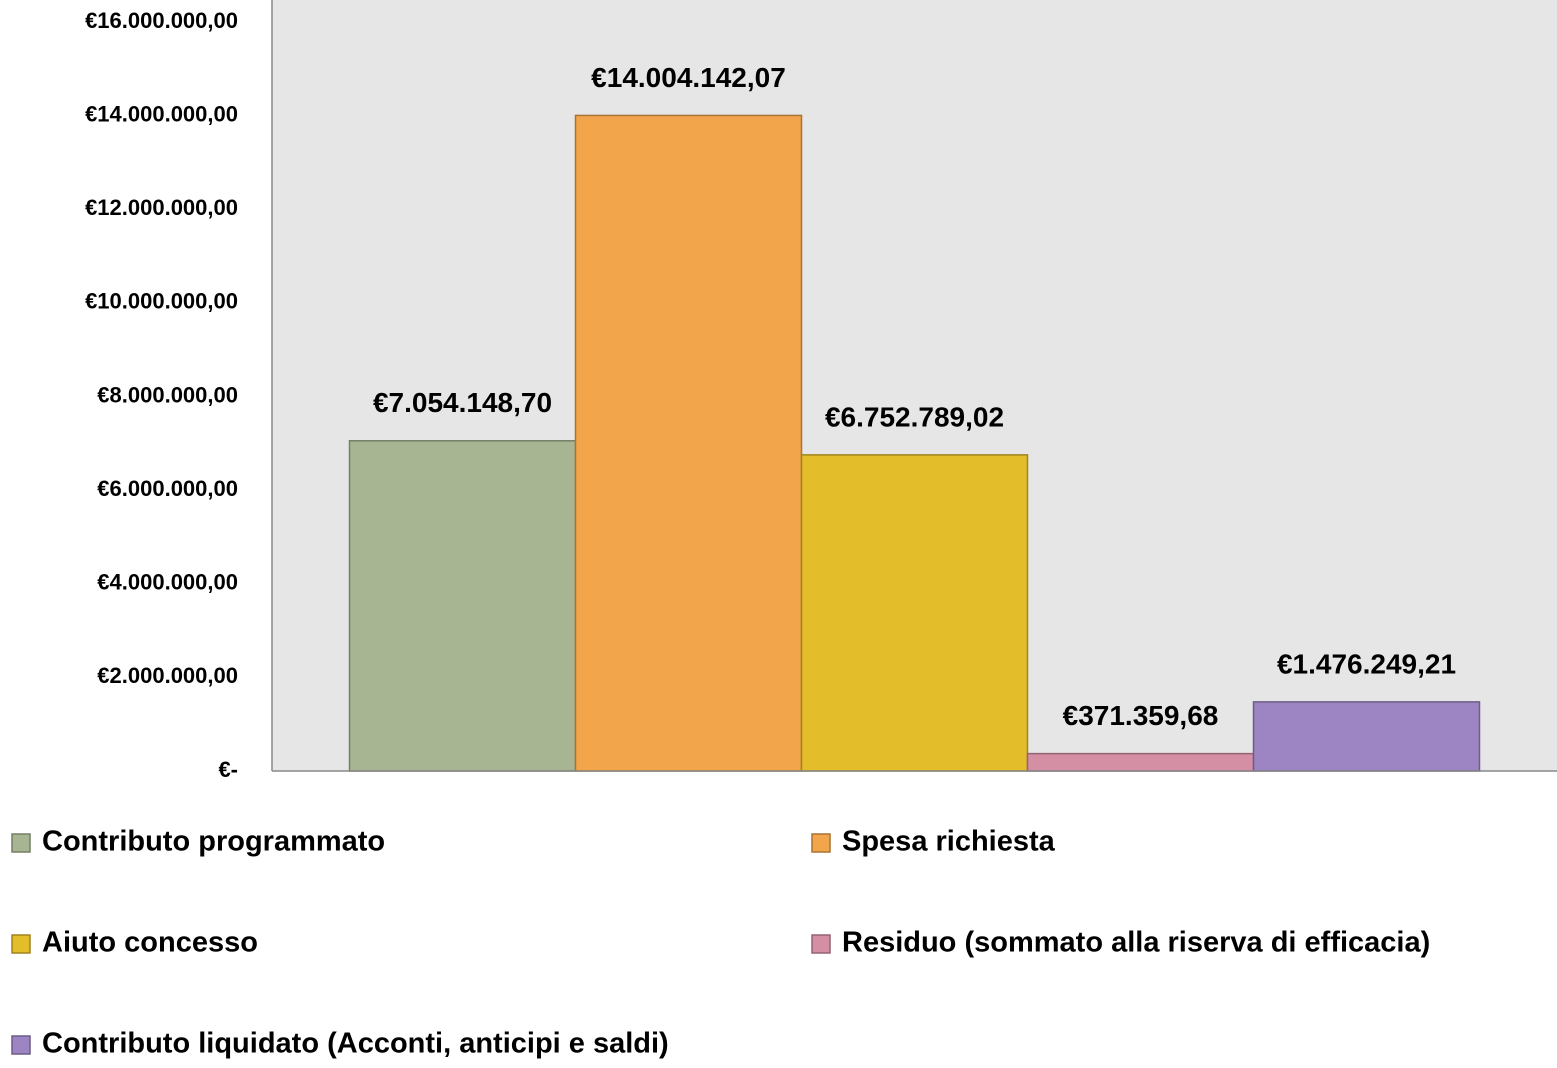  What do you see at coordinates (167, 582) in the screenshot?
I see `y-tick-label: €4.000.000,00` at bounding box center [167, 582].